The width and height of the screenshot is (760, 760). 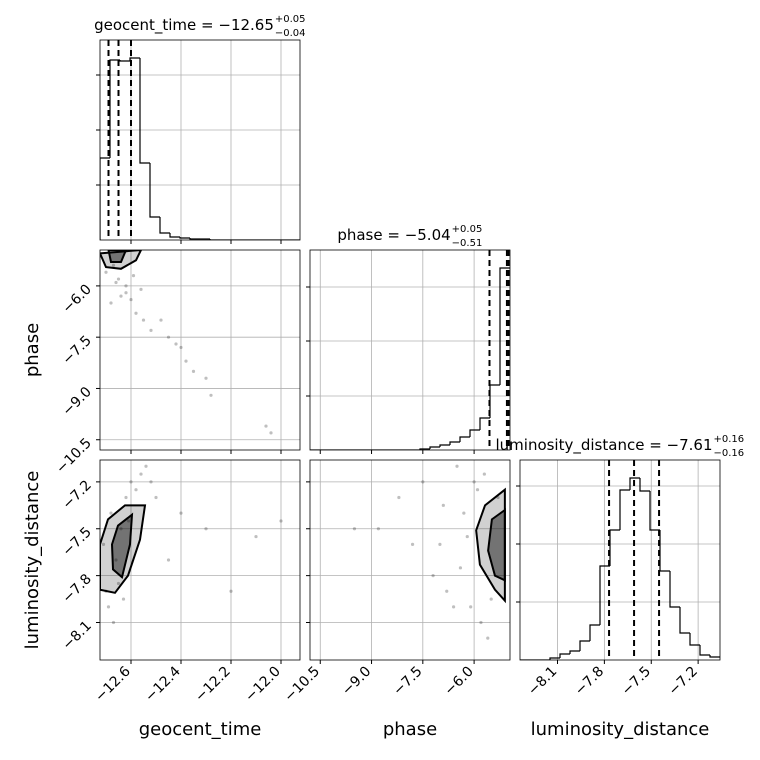 I want to click on x-tick-label: −7.8, so click(x=589, y=681).